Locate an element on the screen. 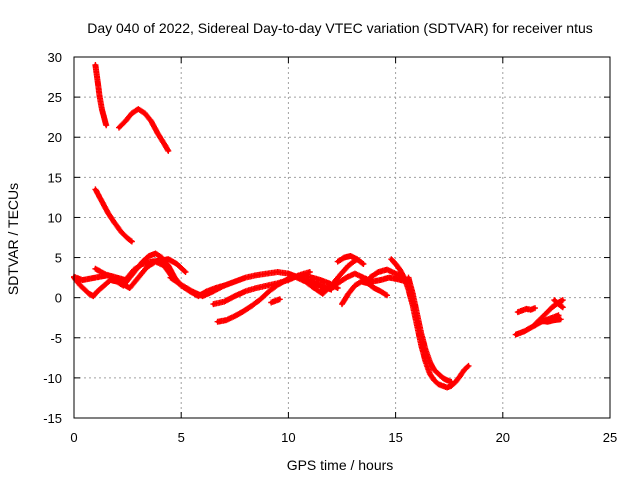 This screenshot has height=480, width=640. x-tick-label-2: 10 is located at coordinates (288, 437).